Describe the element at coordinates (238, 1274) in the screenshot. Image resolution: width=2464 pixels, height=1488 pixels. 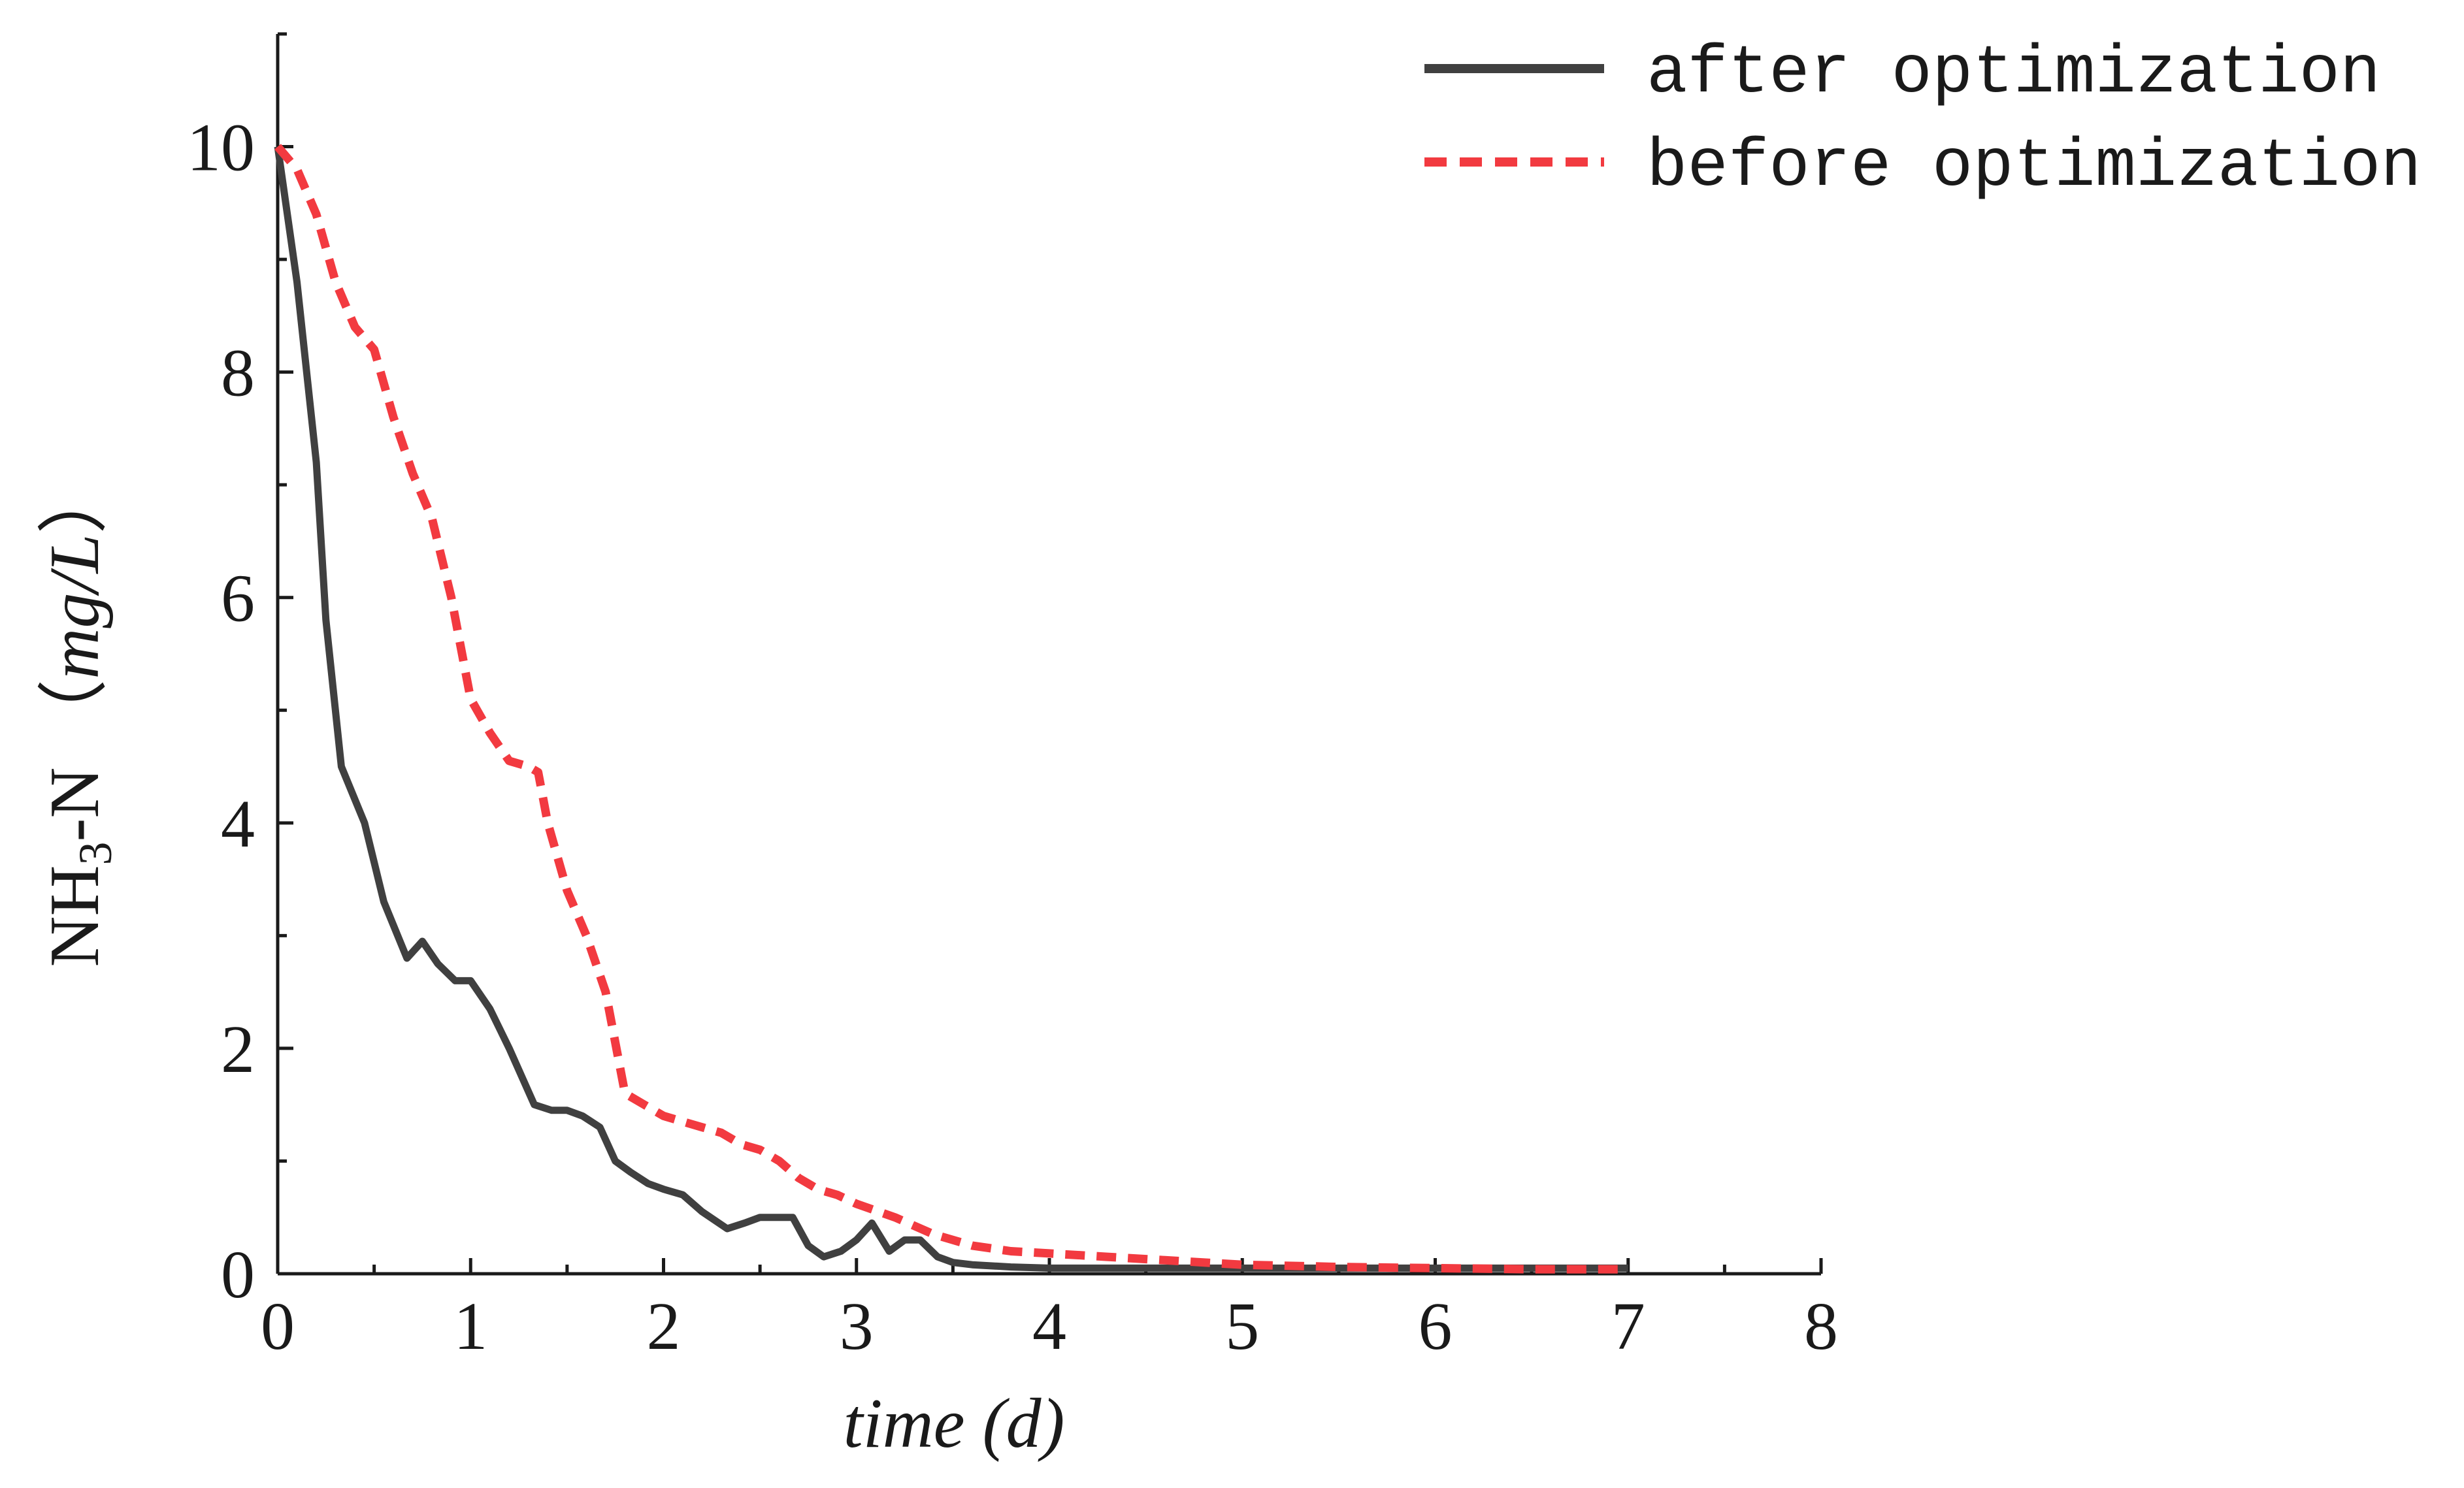
I see `y-tick-label: 0` at that location.